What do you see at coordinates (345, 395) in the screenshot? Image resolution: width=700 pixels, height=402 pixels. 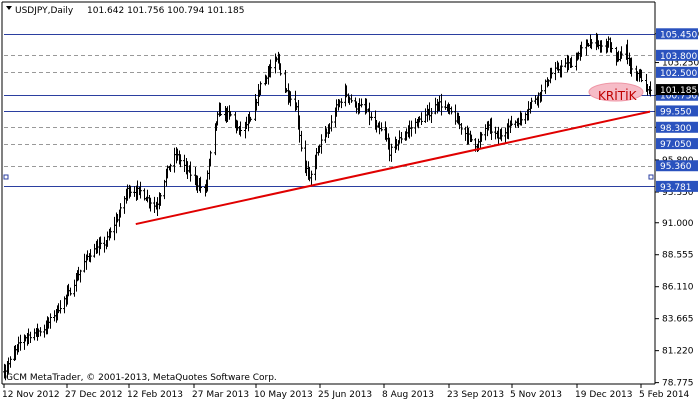 I see `x-tick-label-5: 25 Jun 2013` at bounding box center [345, 395].